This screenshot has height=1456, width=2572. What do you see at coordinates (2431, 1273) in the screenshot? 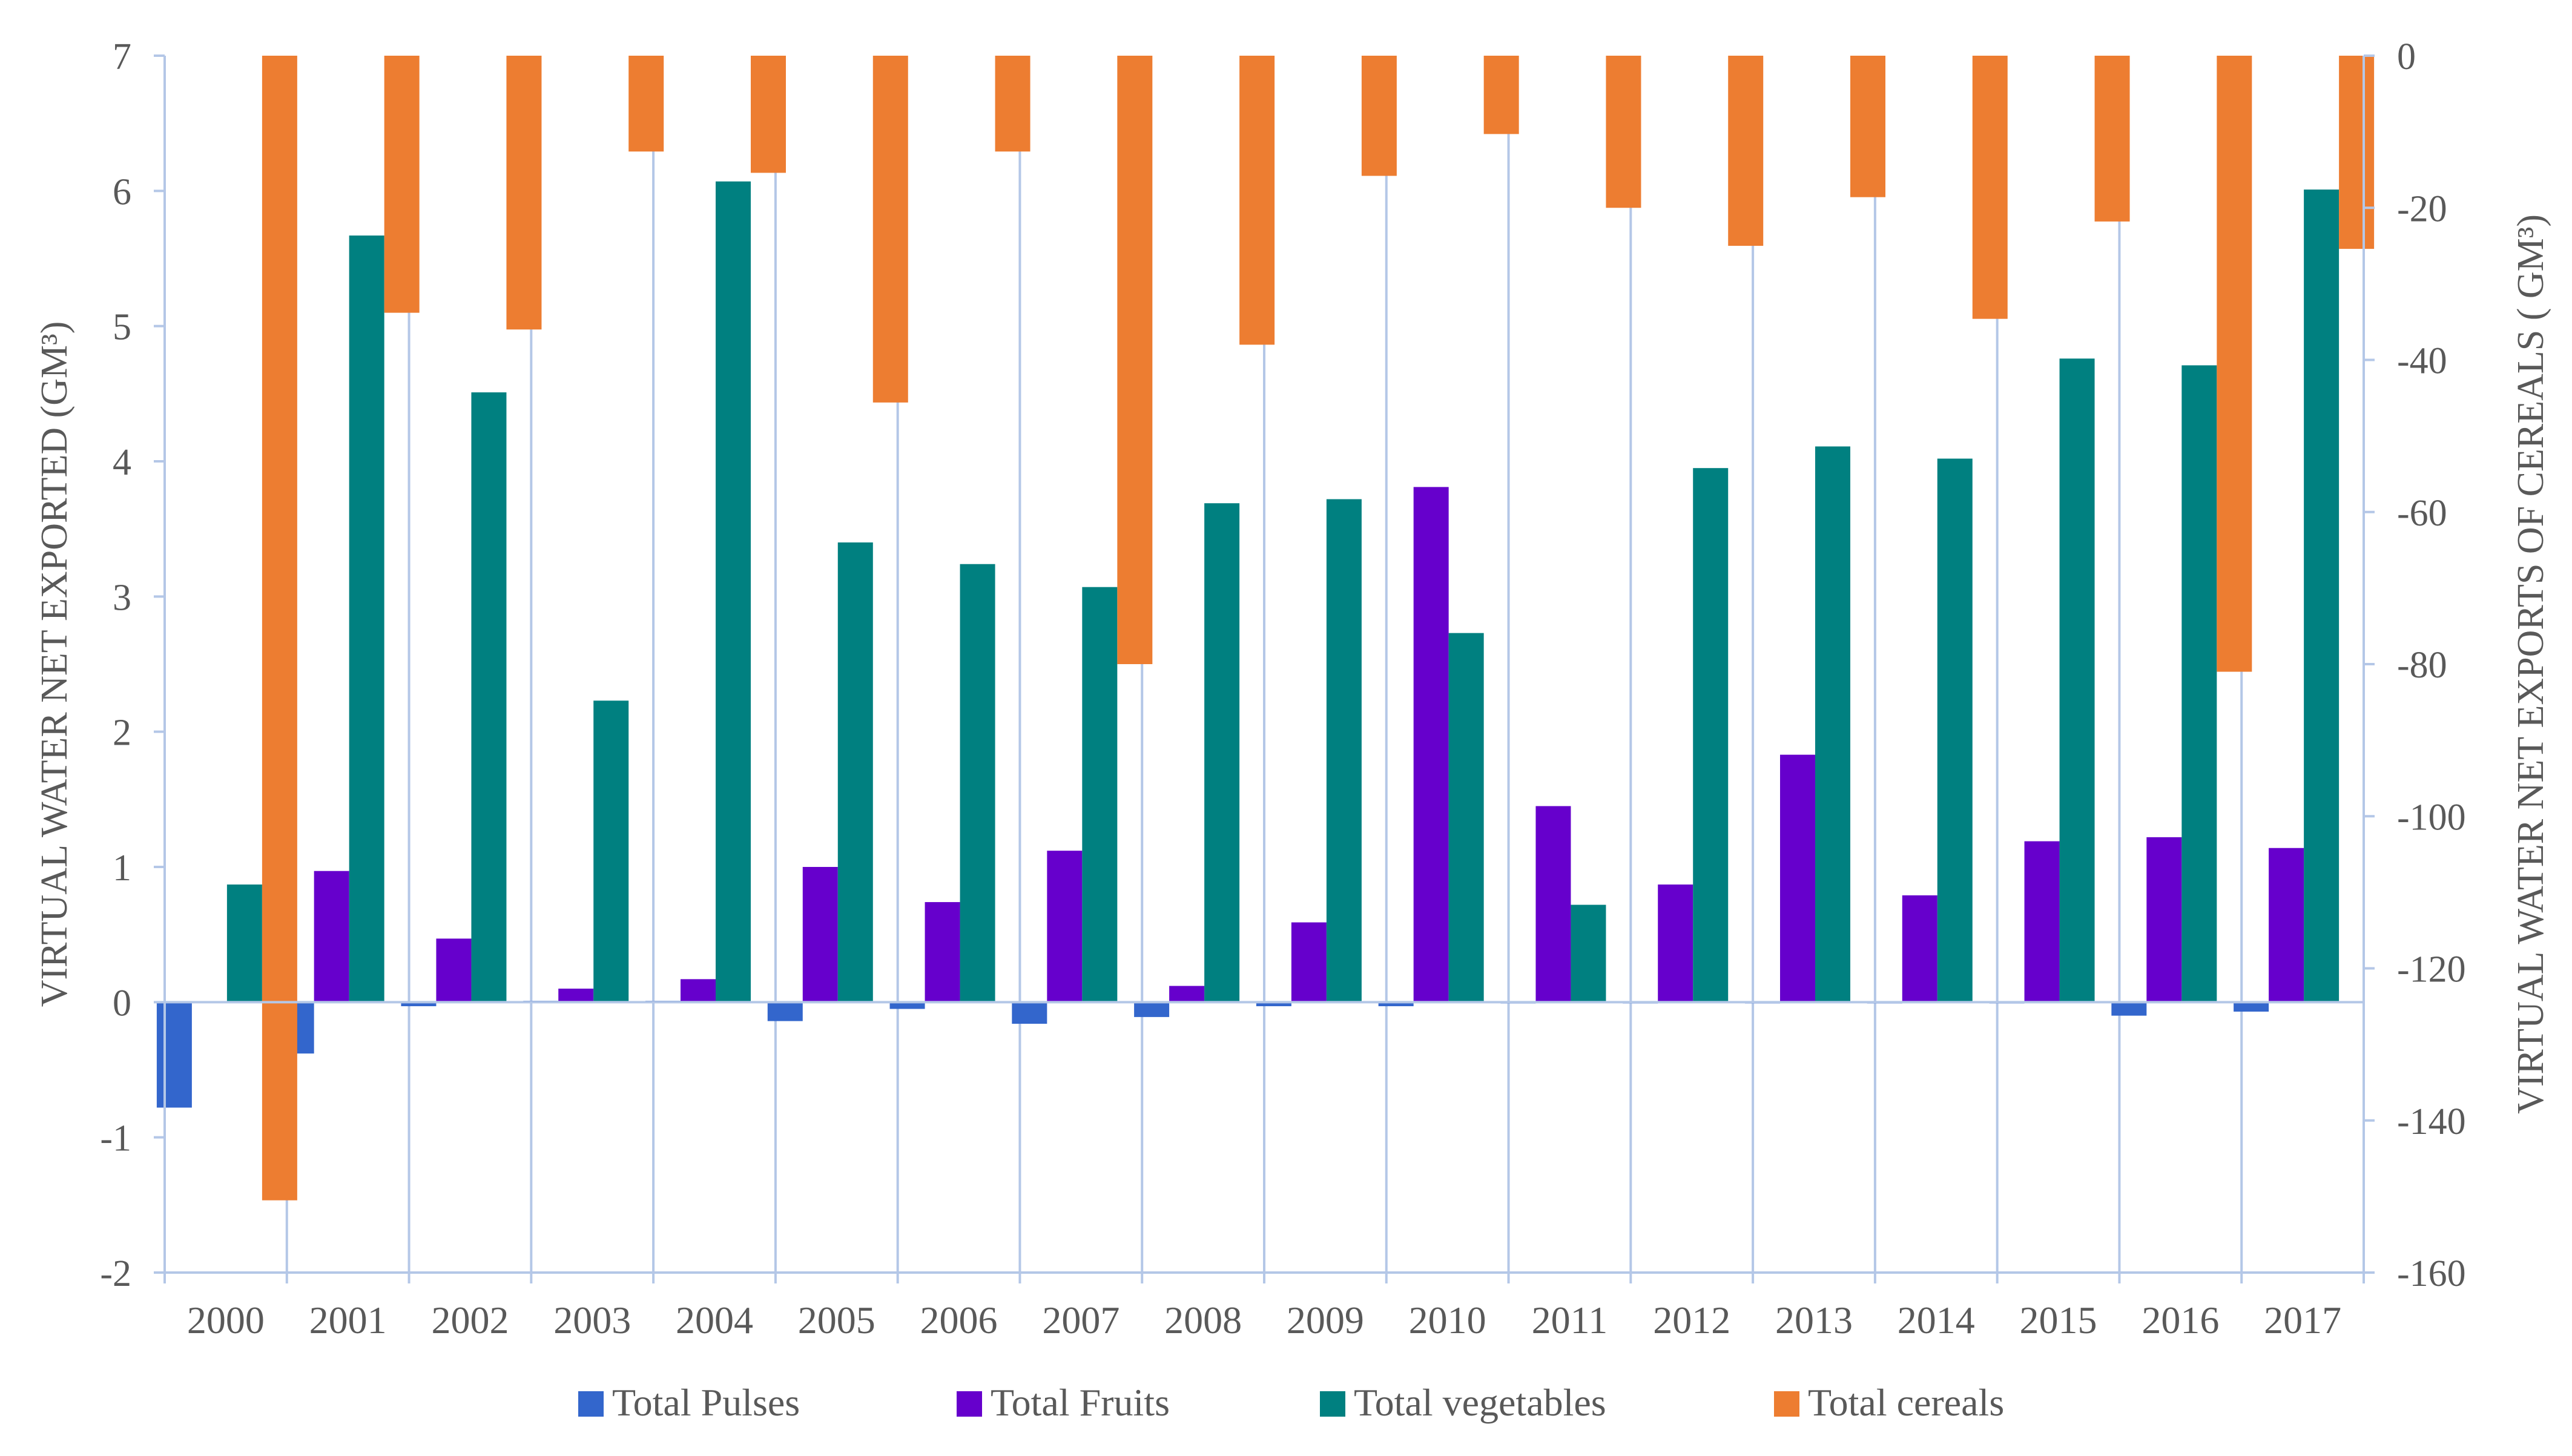
I see `right-tick-label: -160` at bounding box center [2431, 1273].